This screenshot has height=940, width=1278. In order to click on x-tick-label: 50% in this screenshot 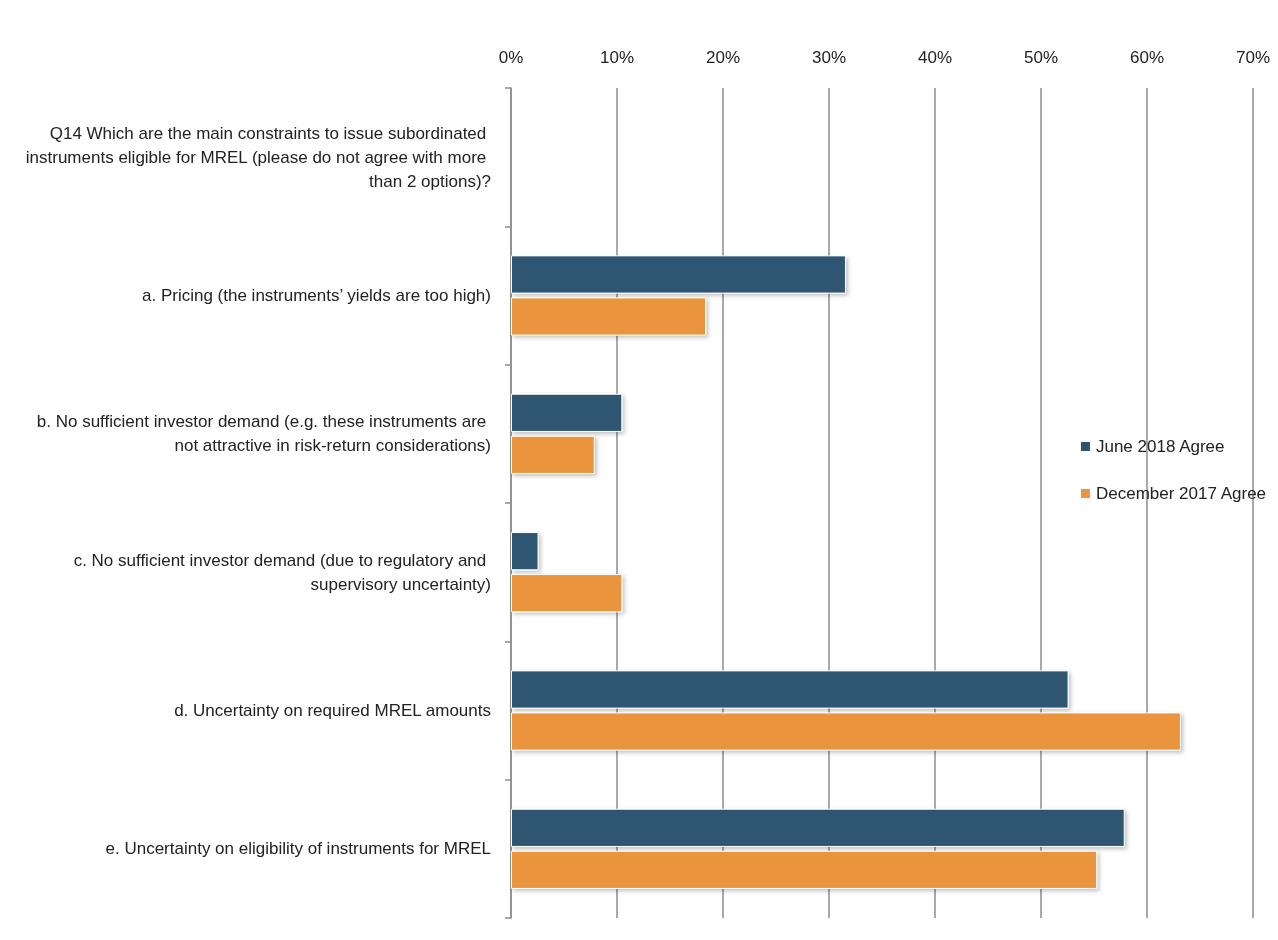, I will do `click(1041, 57)`.